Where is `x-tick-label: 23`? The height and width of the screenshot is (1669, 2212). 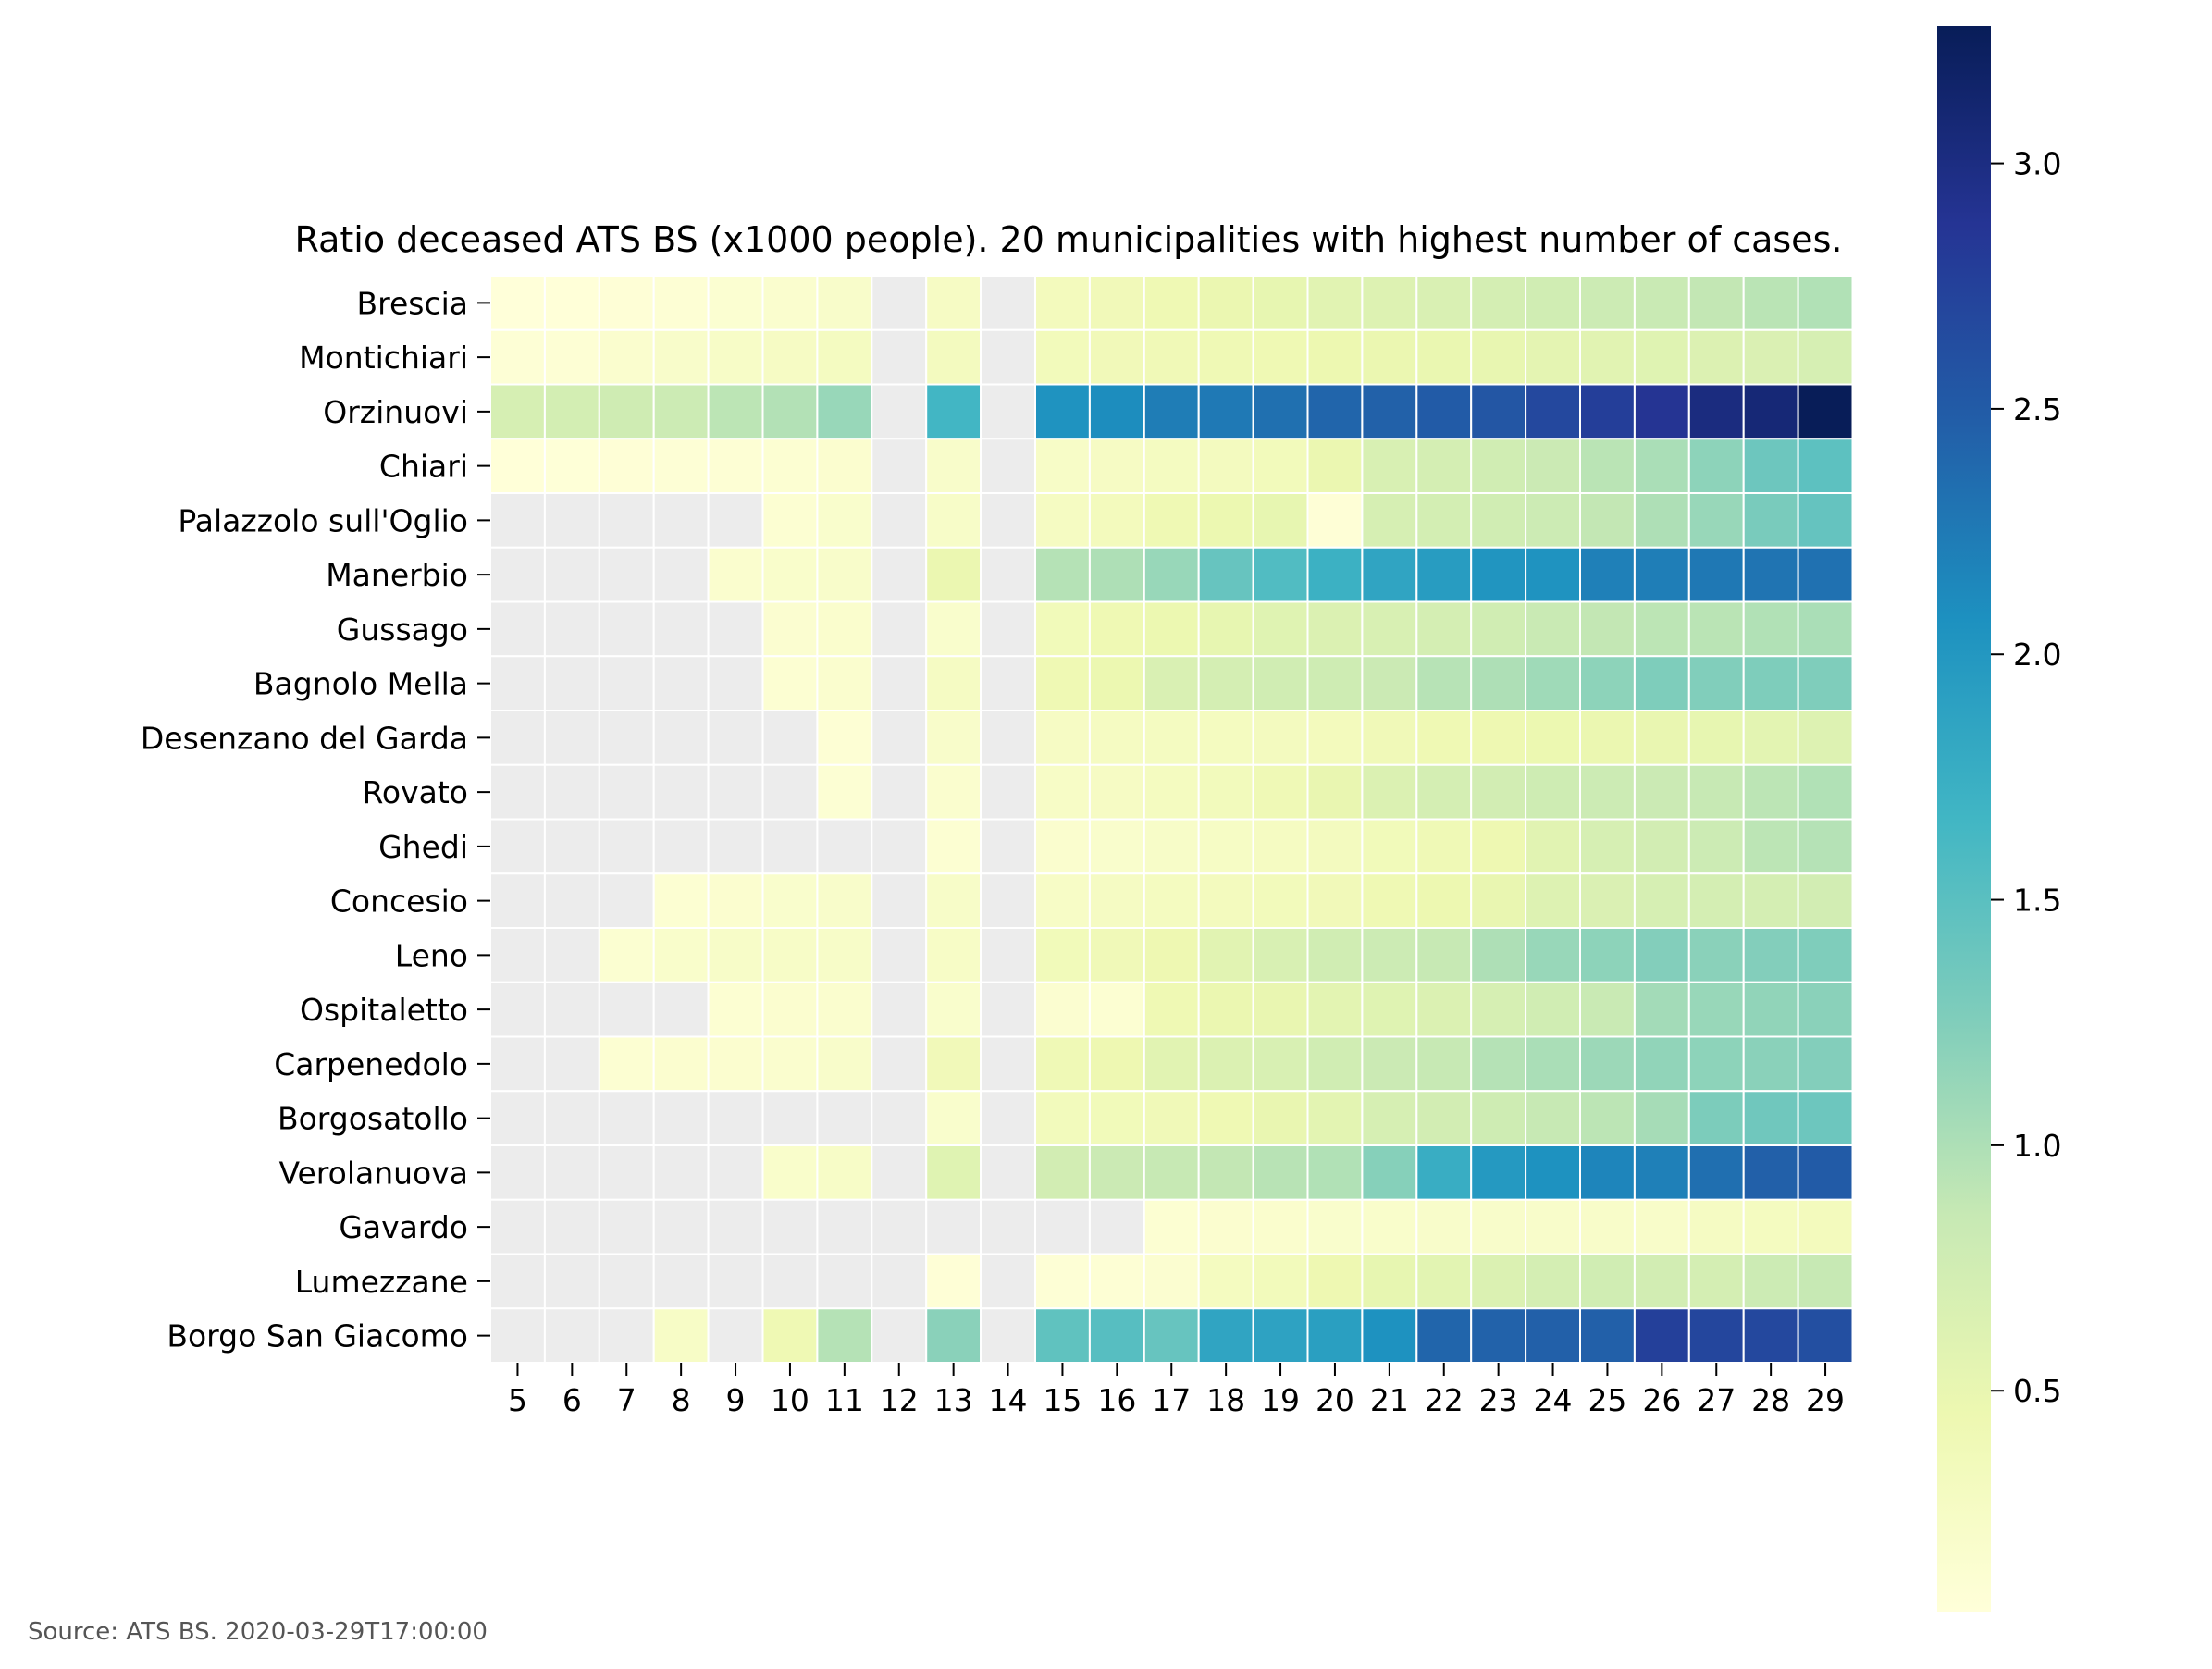 x-tick-label: 23 is located at coordinates (1498, 1400).